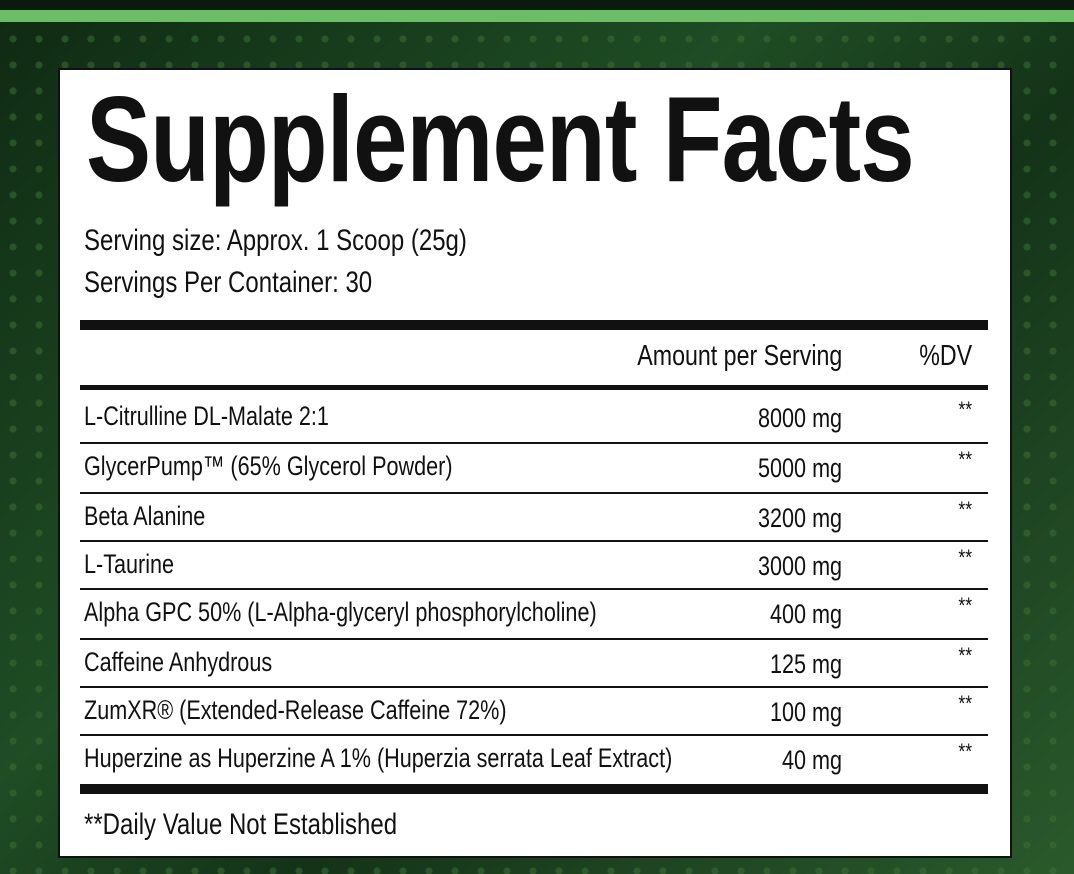  Describe the element at coordinates (799, 518) in the screenshot. I see `amount: 3200 mg` at that location.